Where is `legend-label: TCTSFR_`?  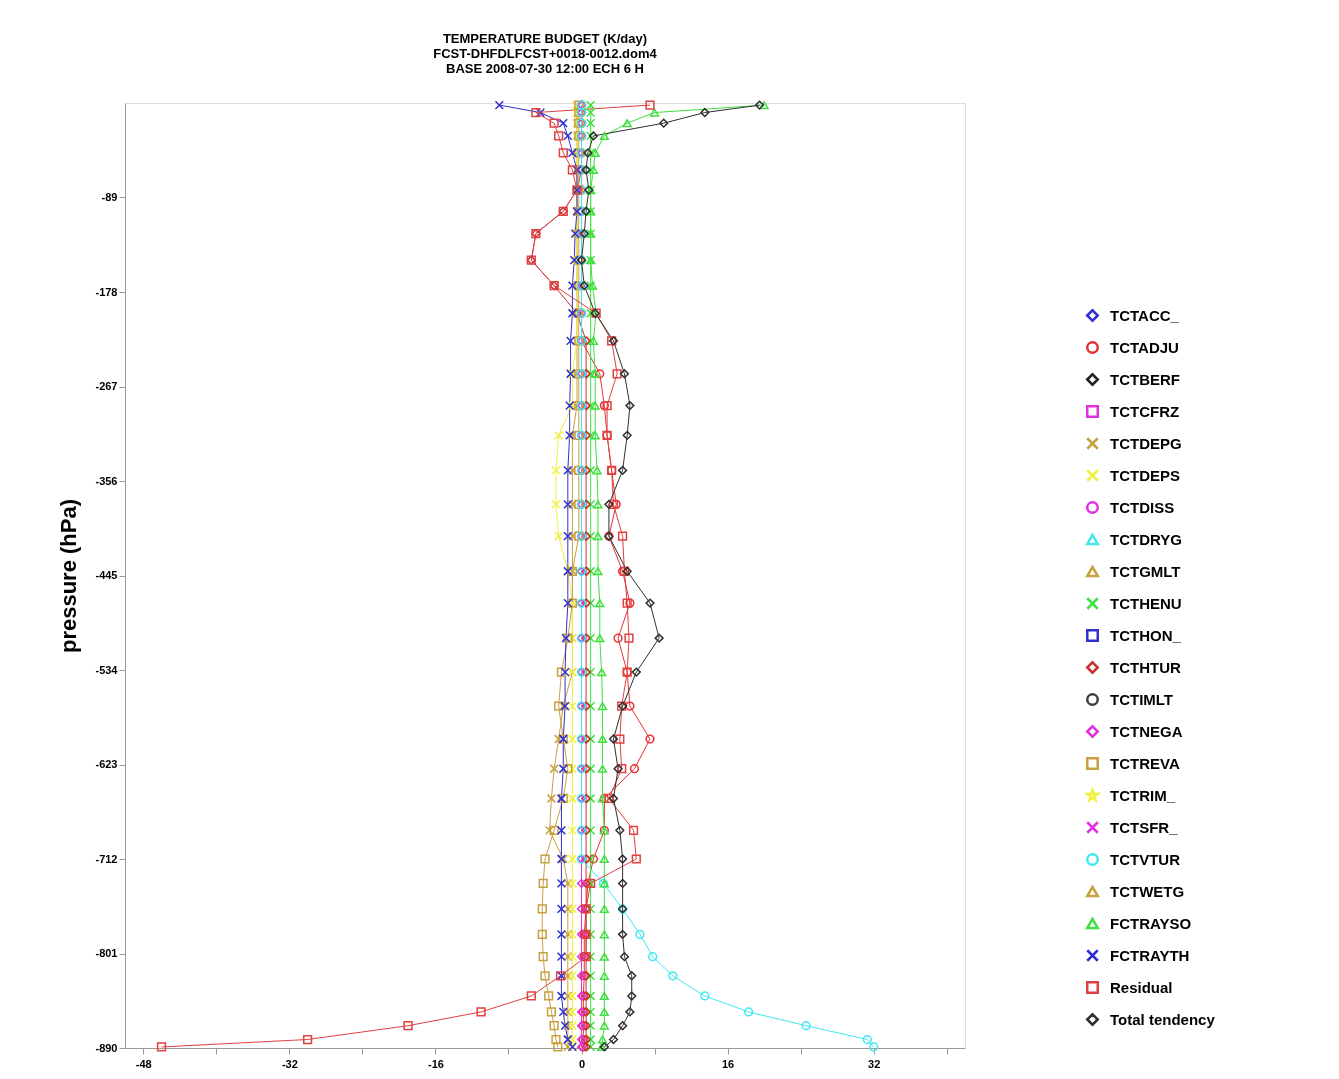 legend-label: TCTSFR_ is located at coordinates (1144, 827).